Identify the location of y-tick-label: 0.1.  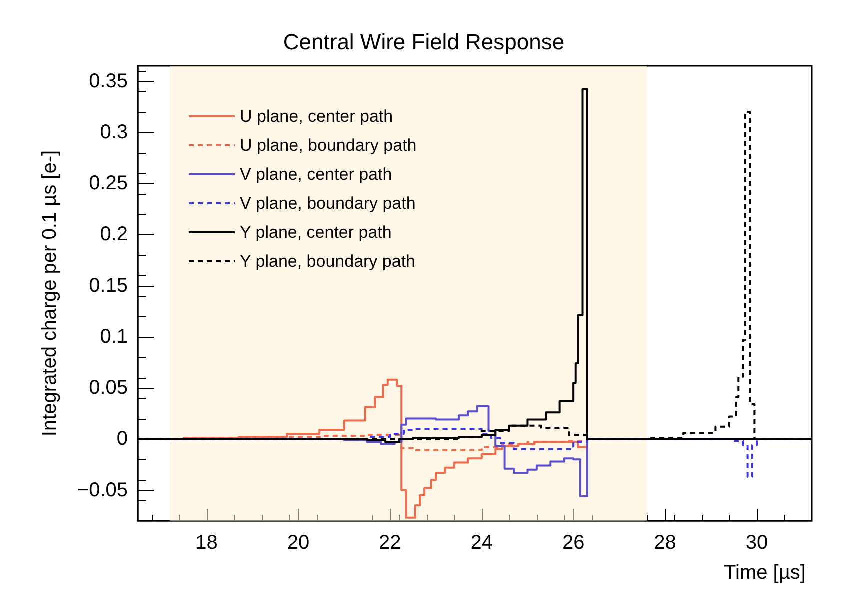
(114, 337).